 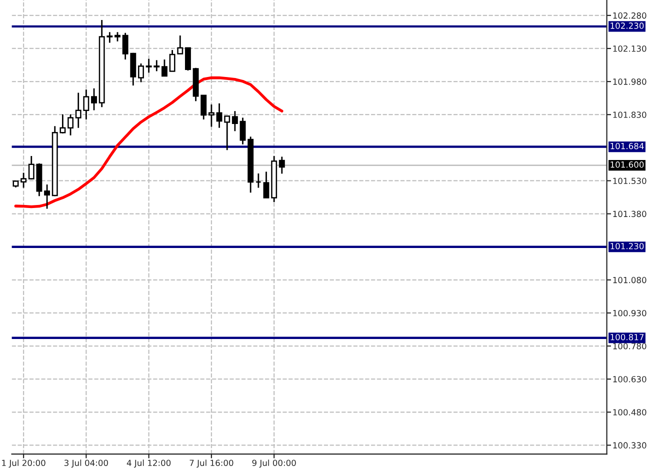 What do you see at coordinates (629, 445) in the screenshot?
I see `y-tick-label: 100.330` at bounding box center [629, 445].